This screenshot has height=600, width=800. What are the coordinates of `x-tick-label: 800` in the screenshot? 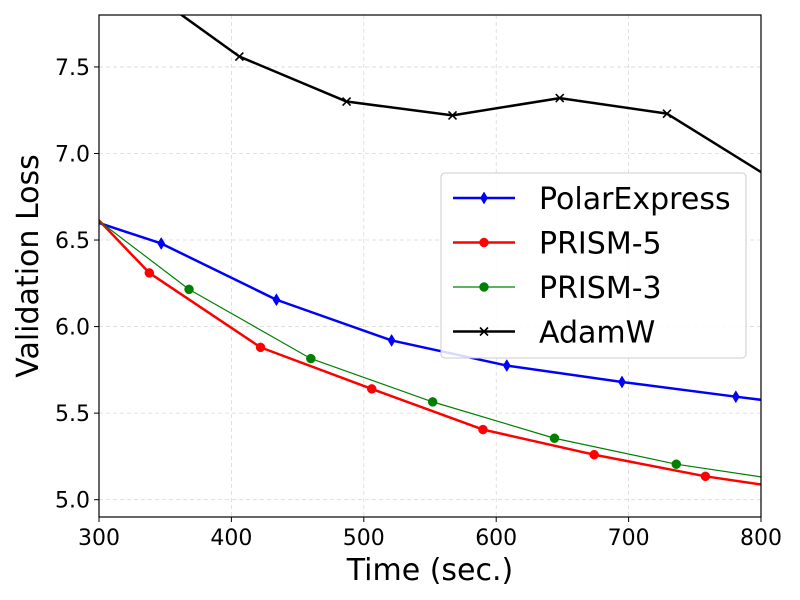 It's located at (761, 538).